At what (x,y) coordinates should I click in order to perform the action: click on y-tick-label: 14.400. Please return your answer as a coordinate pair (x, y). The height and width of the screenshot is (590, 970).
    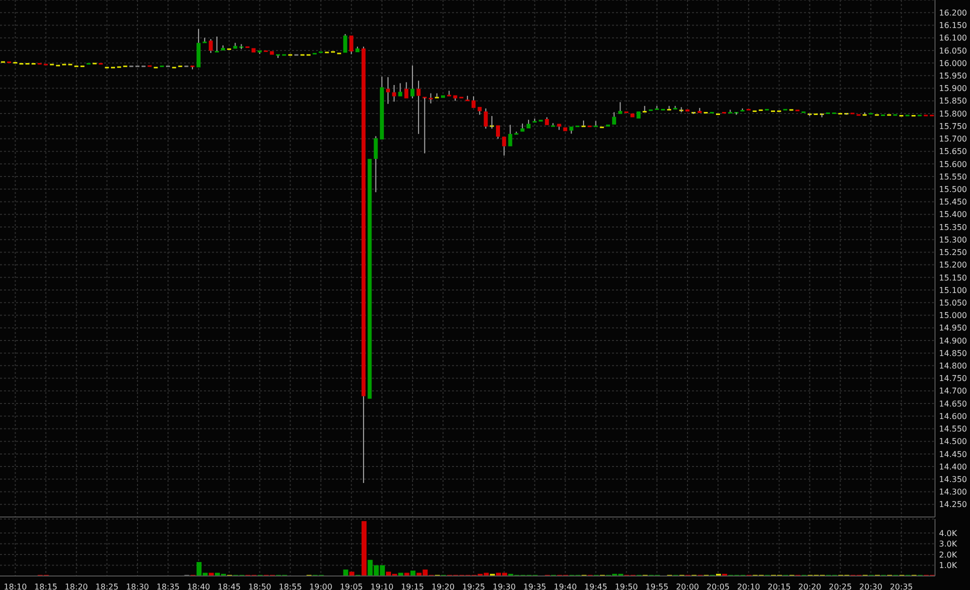
    Looking at the image, I should click on (953, 467).